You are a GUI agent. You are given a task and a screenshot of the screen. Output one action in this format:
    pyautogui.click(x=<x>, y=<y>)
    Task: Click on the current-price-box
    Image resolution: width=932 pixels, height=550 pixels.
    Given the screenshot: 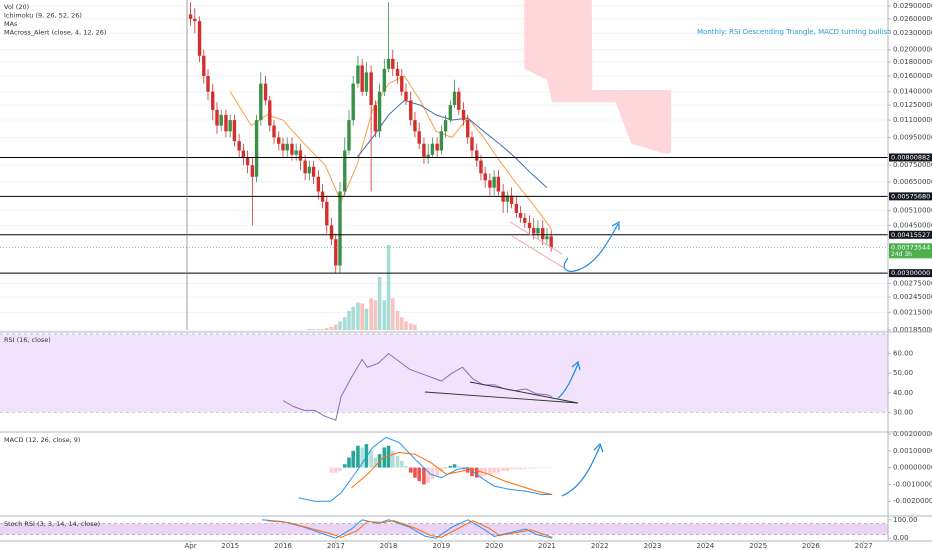 What is the action you would take?
    pyautogui.click(x=910, y=251)
    